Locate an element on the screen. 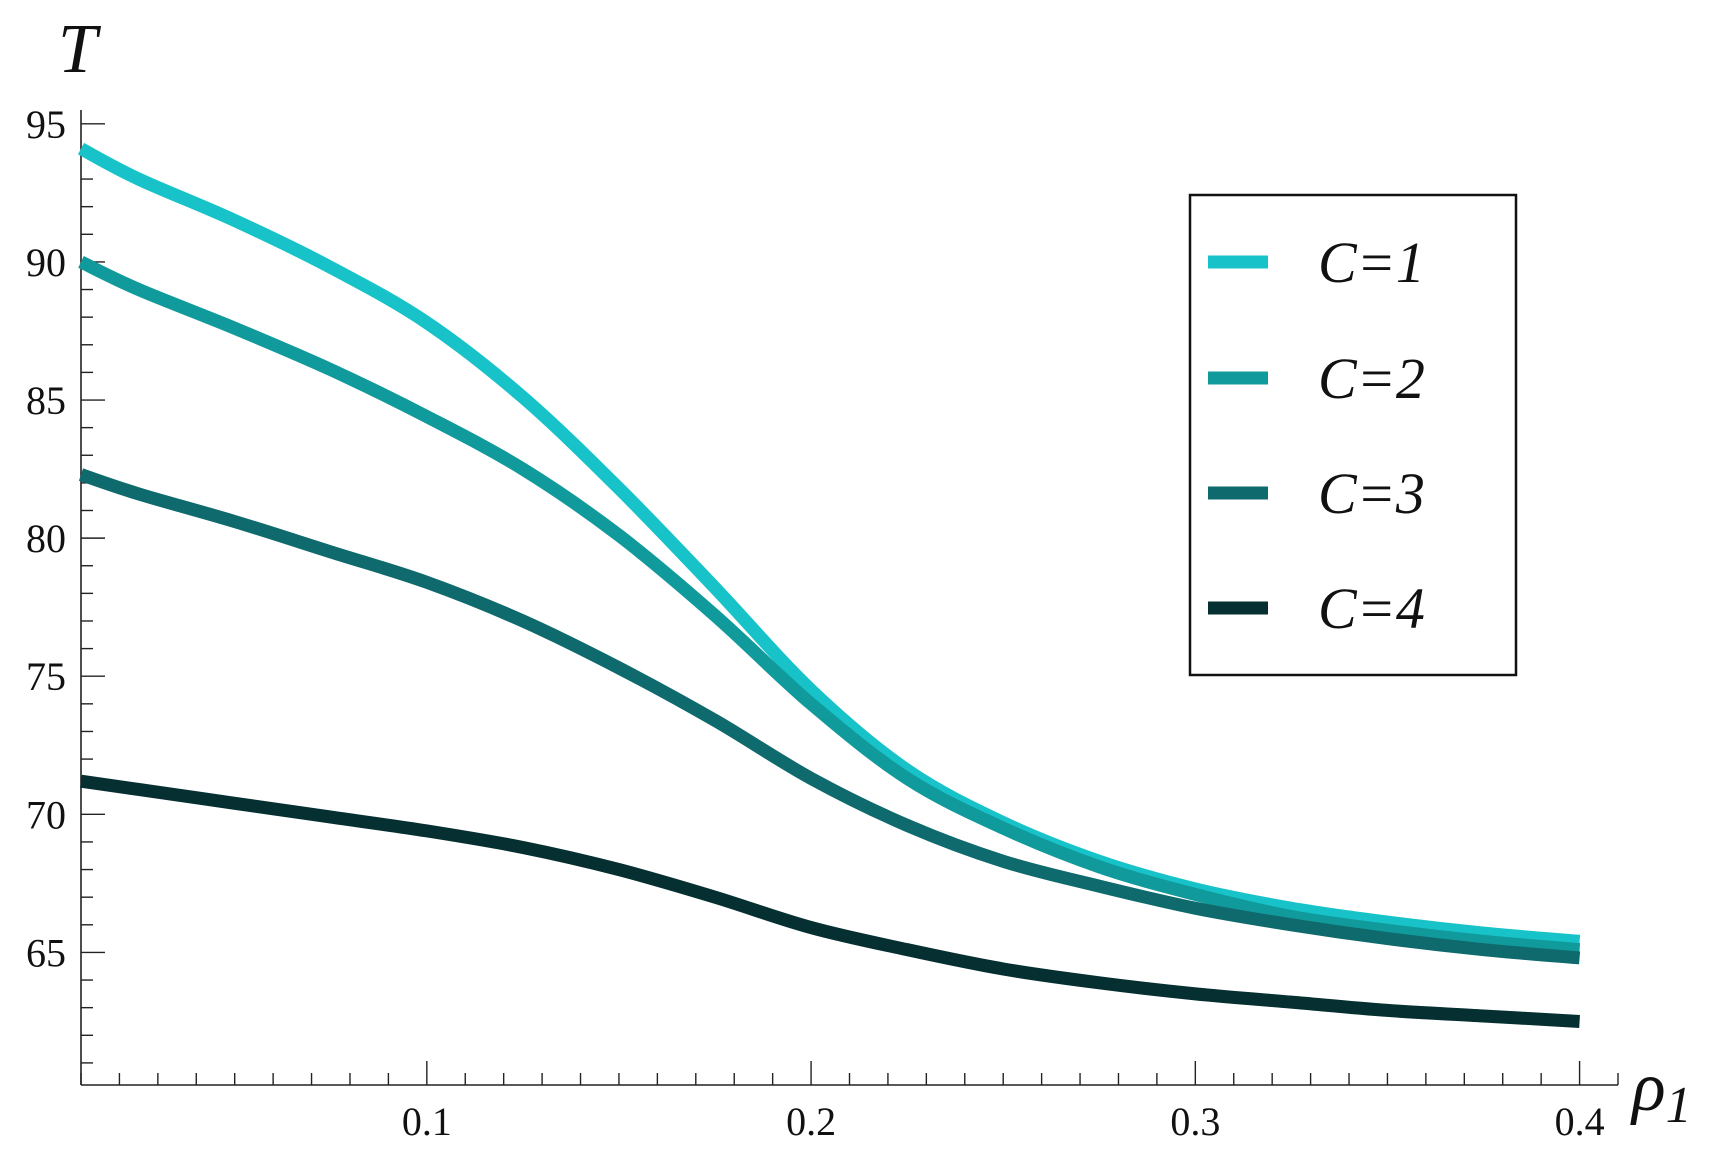 The image size is (1732, 1162). legend-label-c4: C=4 is located at coordinates (1371, 608).